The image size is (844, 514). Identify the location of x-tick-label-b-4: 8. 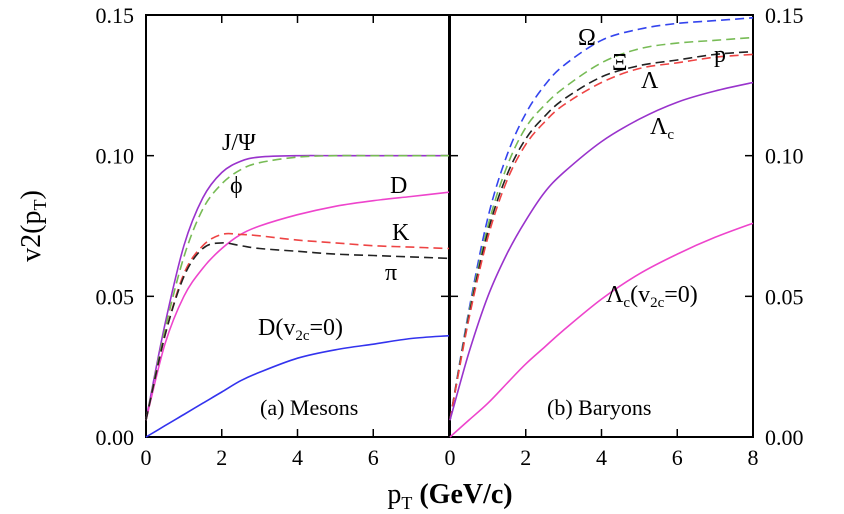
(753, 457).